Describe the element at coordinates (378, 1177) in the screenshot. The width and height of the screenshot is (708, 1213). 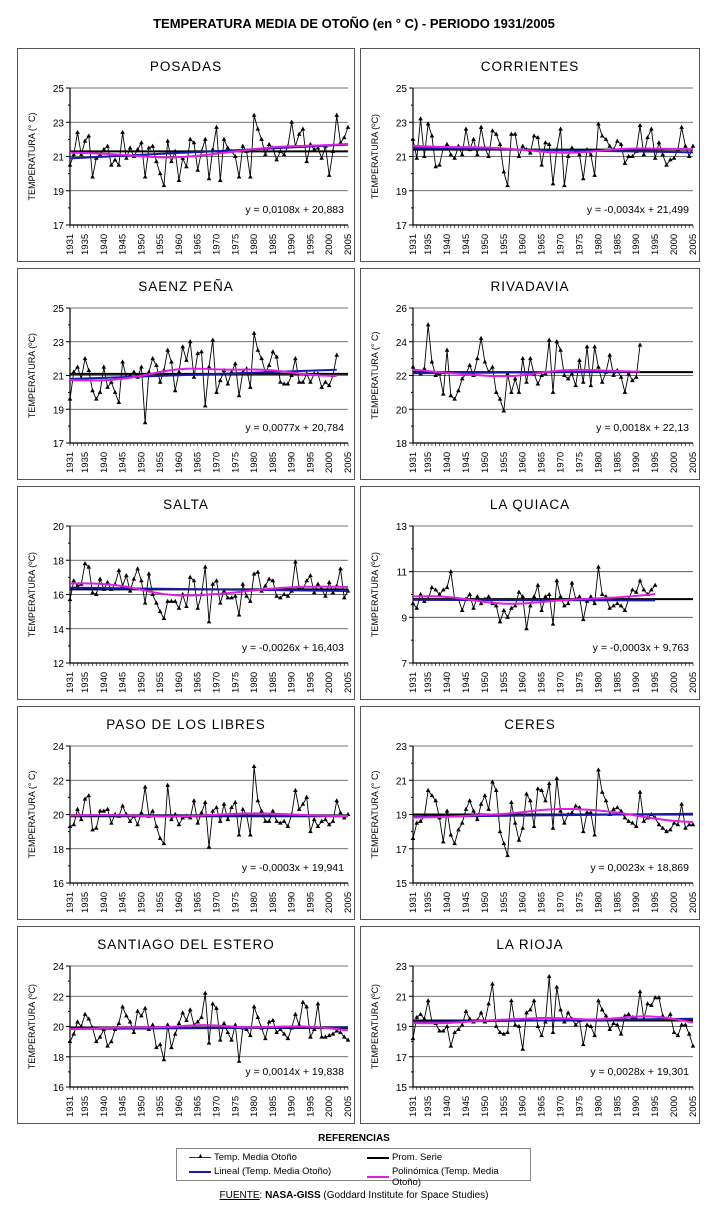
I see `magenta-line-icon` at that location.